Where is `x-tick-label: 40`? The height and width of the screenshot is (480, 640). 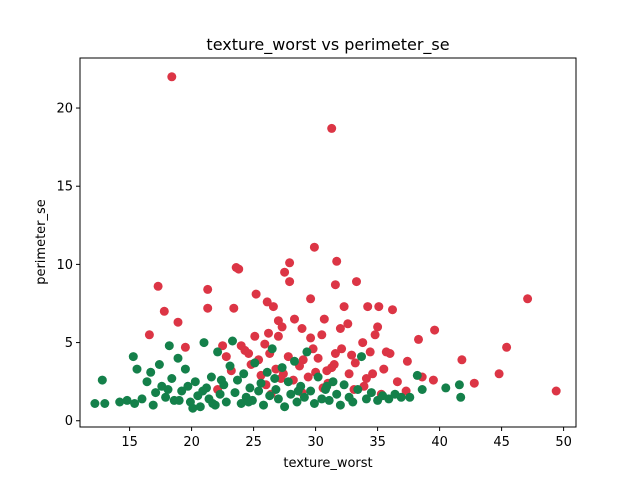 x-tick-label: 40 is located at coordinates (439, 442).